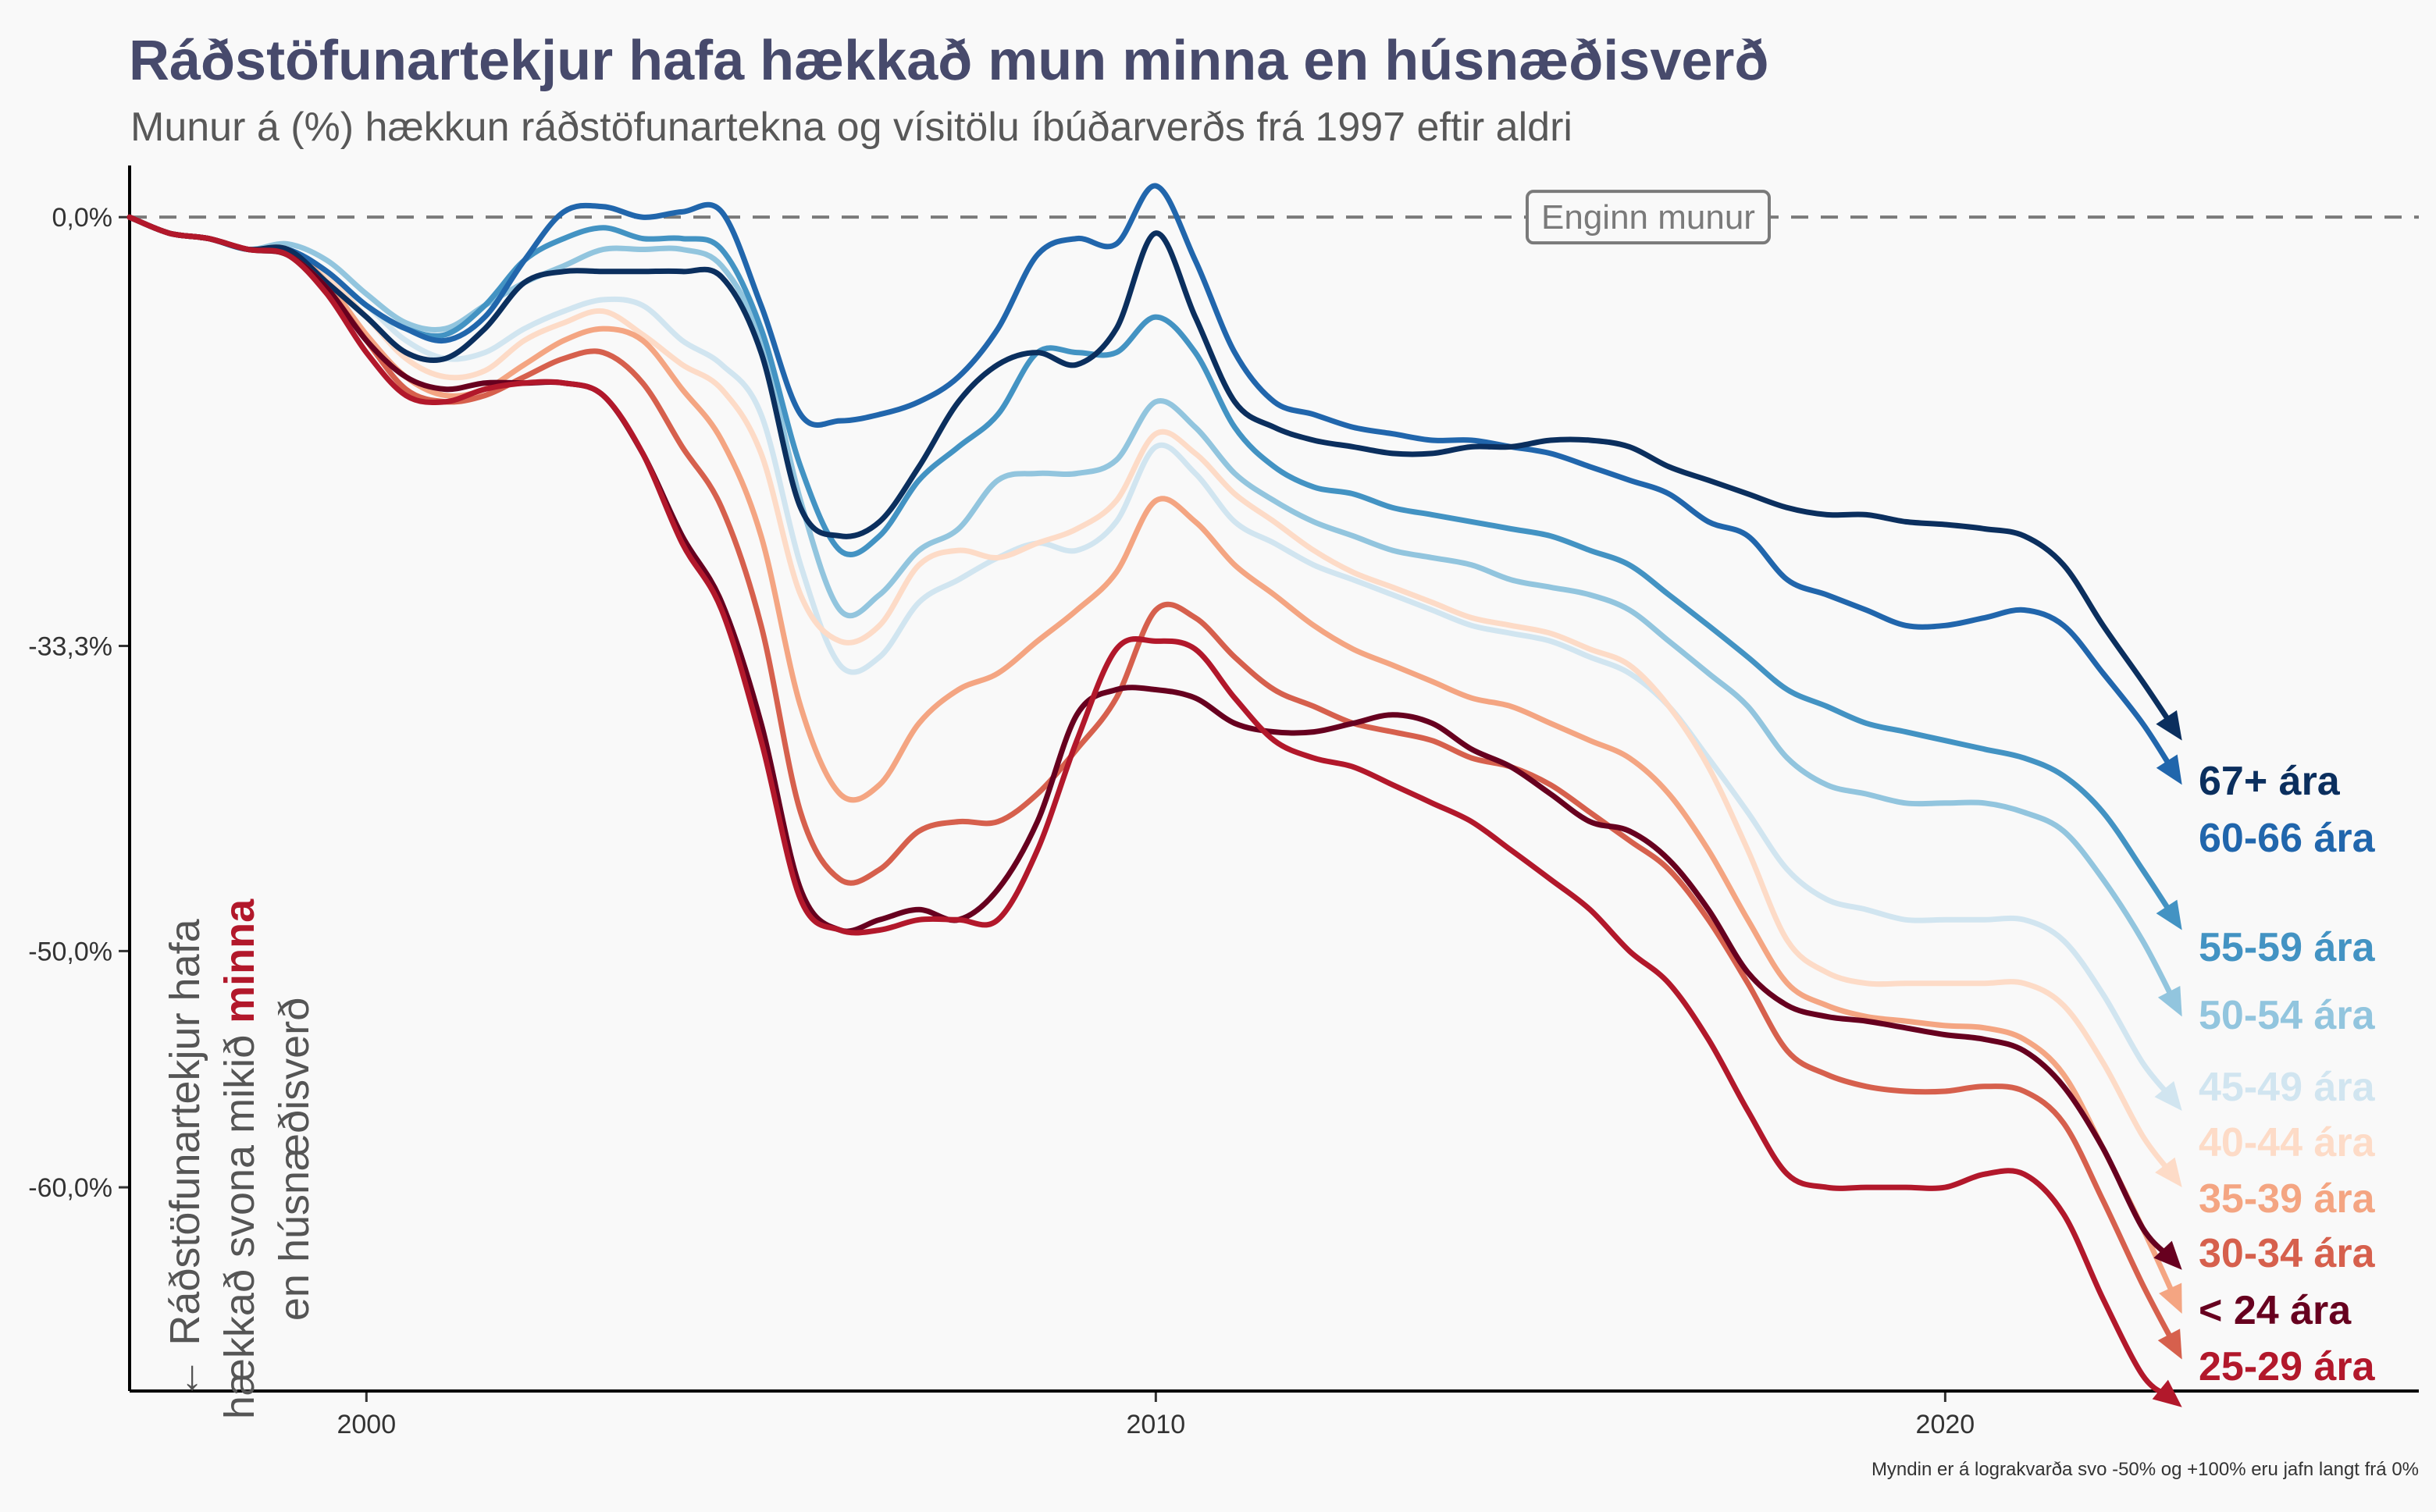 Image resolution: width=2436 pixels, height=1512 pixels. I want to click on series-label-0: 67+ ára, so click(2270, 781).